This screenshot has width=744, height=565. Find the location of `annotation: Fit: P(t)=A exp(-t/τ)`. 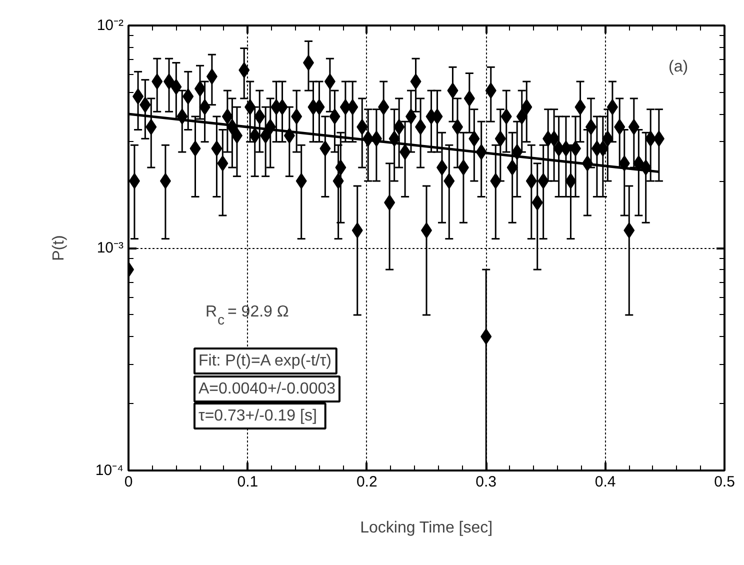

annotation: Fit: P(t)=A exp(-t/τ) is located at coordinates (265, 361).